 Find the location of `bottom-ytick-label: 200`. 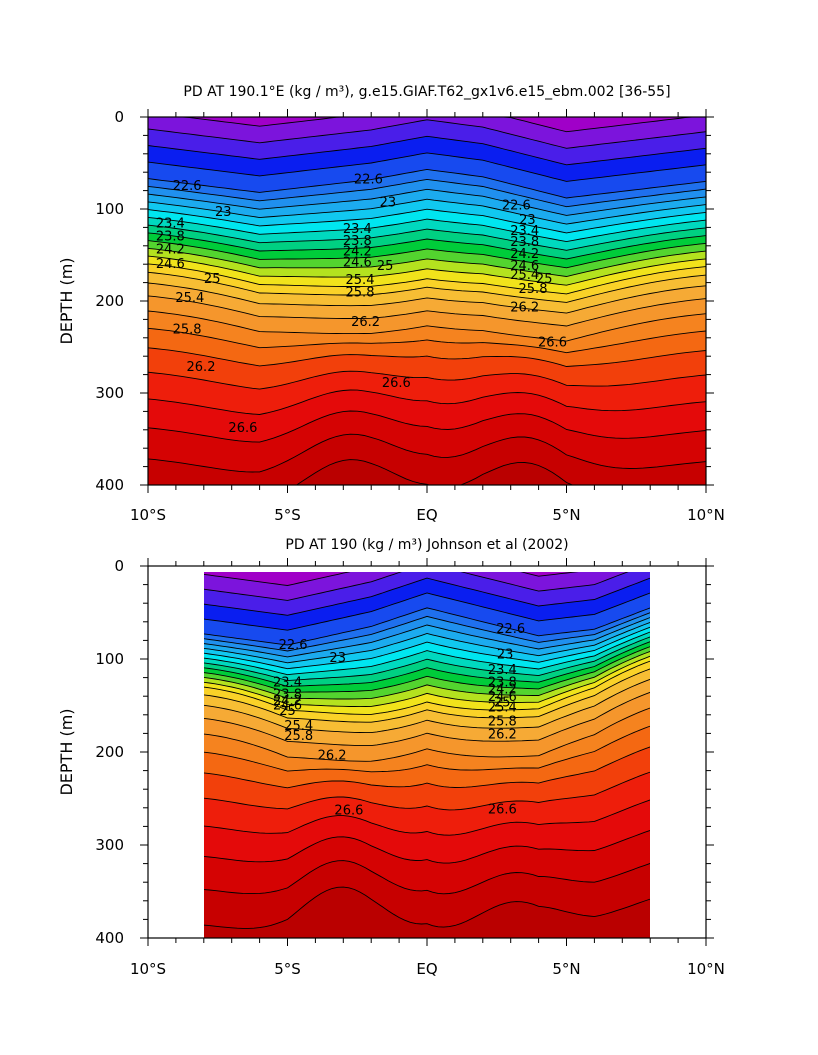

bottom-ytick-label: 200 is located at coordinates (109, 752).